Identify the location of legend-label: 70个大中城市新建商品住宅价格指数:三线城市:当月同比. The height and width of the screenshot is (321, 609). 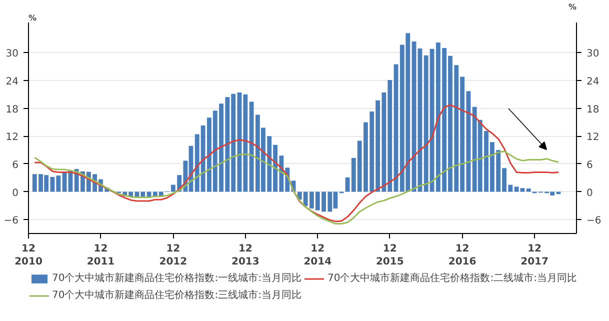
(177, 295).